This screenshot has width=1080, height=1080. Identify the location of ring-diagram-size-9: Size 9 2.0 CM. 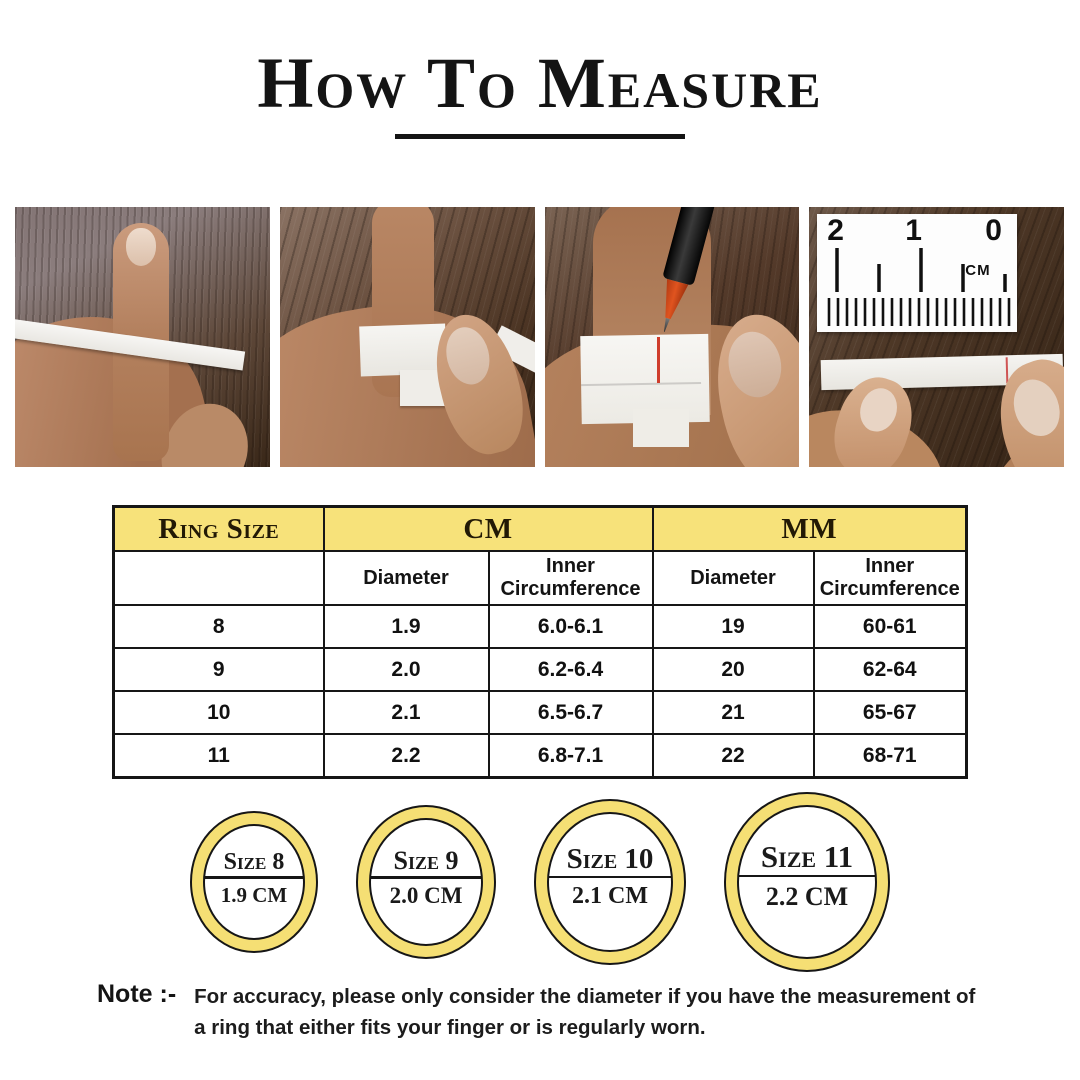
(426, 882).